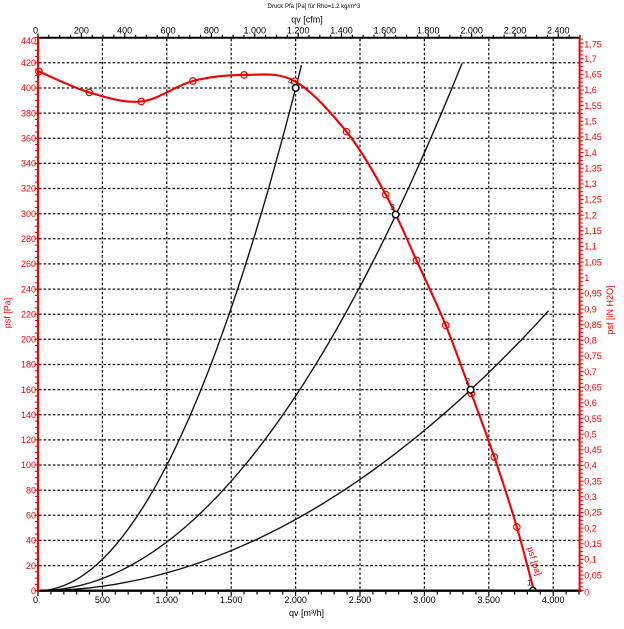  What do you see at coordinates (28, 415) in the screenshot?
I see `svg-text: 140` at bounding box center [28, 415].